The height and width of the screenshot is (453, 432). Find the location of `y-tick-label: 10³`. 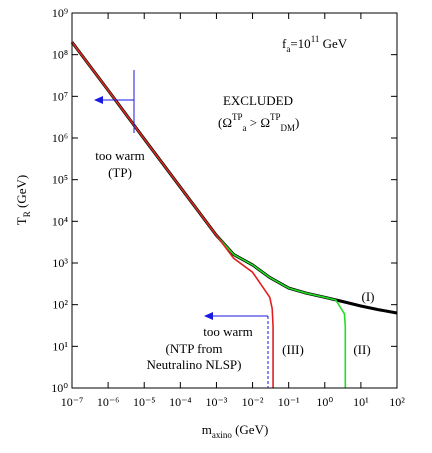

y-tick-label: 10³ is located at coordinates (60, 263).